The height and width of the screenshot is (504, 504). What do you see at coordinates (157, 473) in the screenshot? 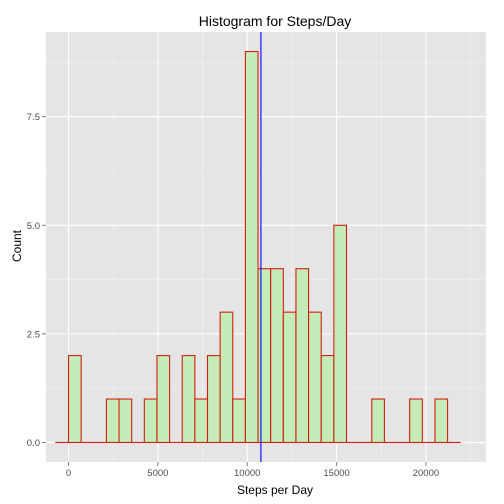
I see `x-tick-label: 5000` at bounding box center [157, 473].